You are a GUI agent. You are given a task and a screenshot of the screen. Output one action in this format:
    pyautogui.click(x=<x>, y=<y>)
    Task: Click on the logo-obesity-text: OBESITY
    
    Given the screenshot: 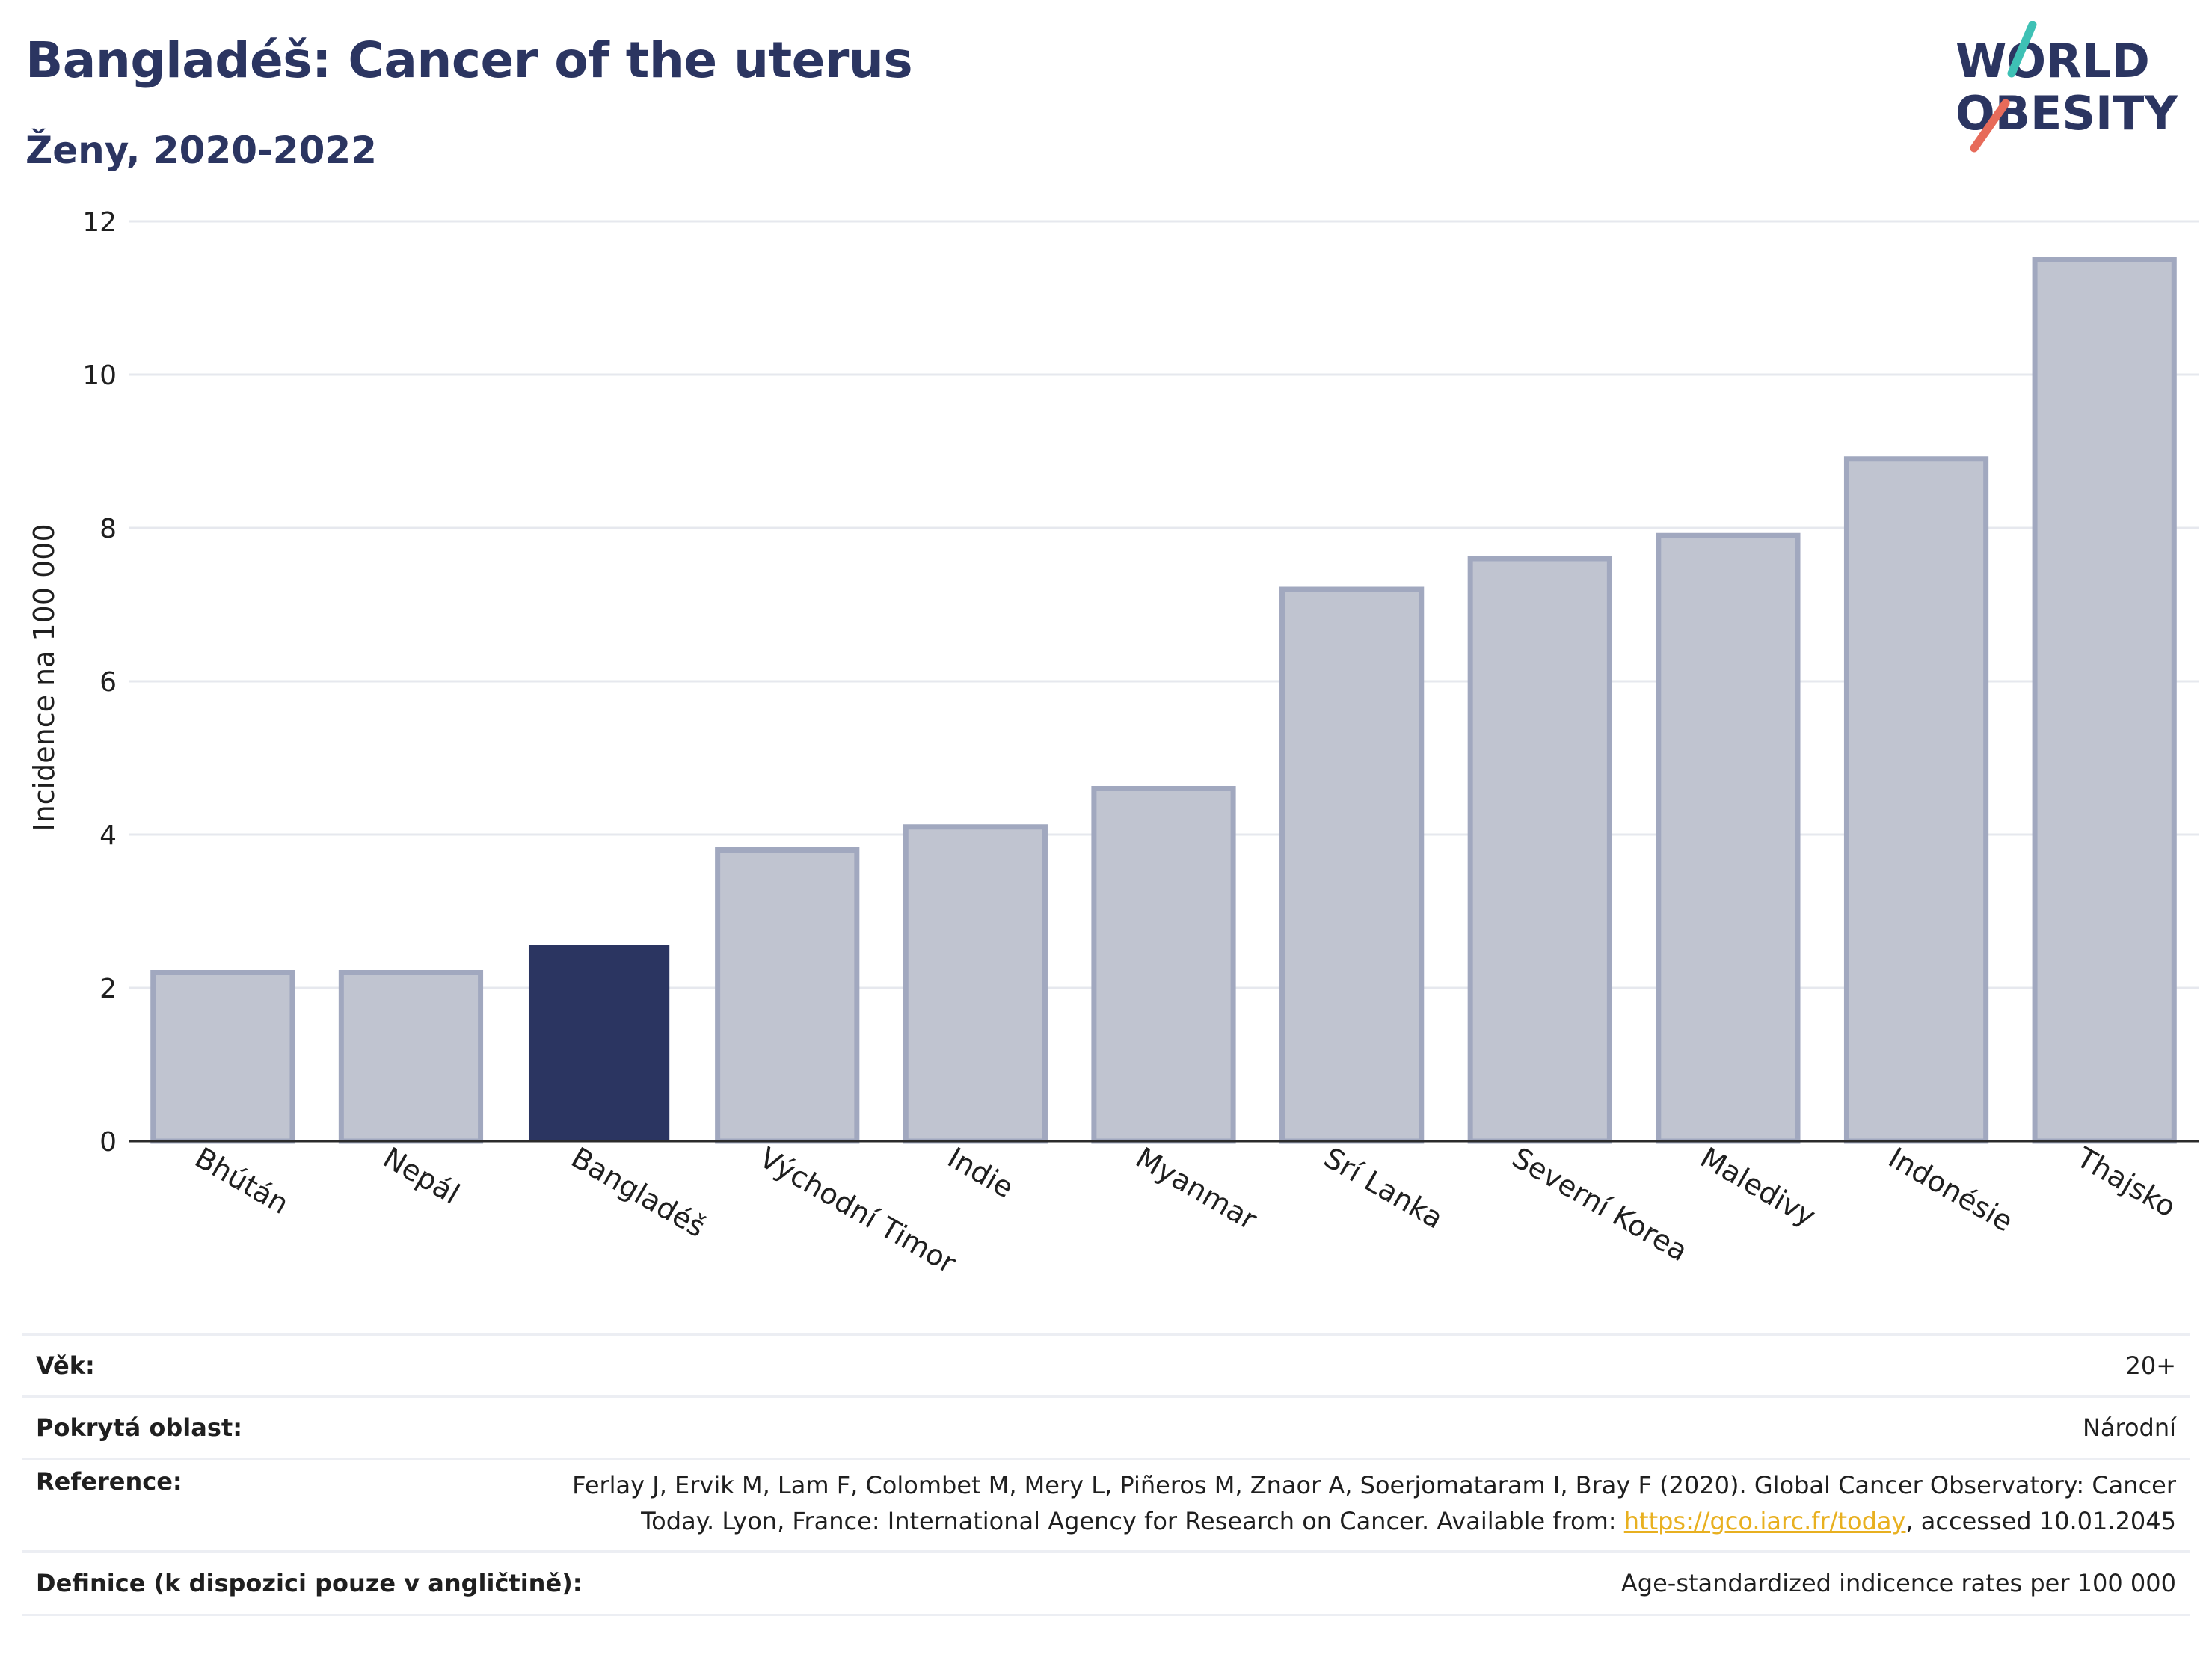 What is the action you would take?
    pyautogui.click(x=2067, y=113)
    